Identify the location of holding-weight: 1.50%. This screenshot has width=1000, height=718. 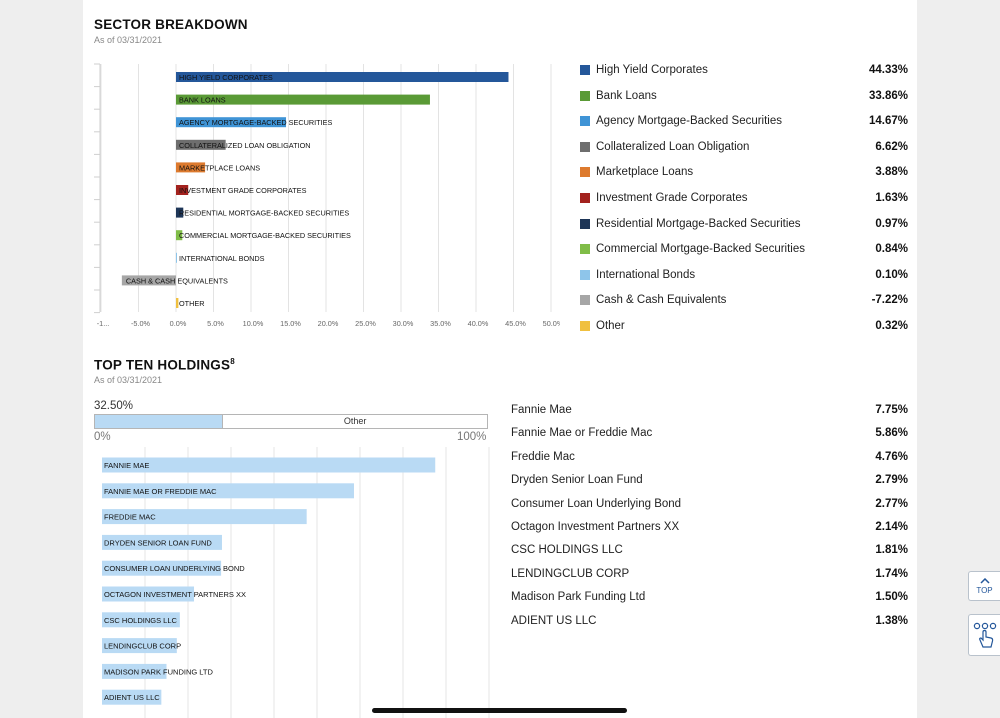
(891, 597).